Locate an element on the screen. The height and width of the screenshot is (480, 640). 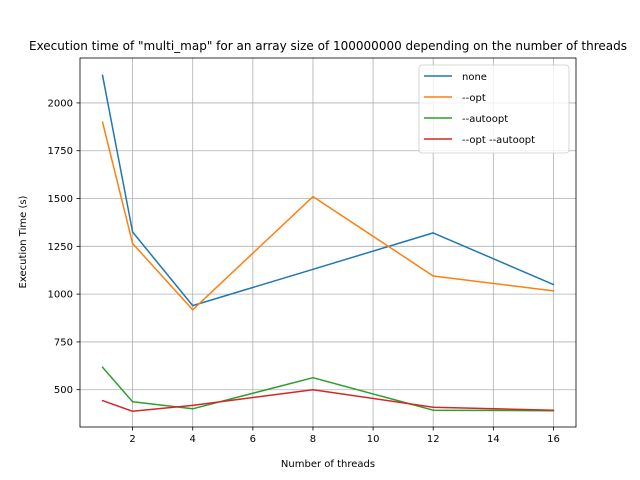
y-tick-label: 1250 is located at coordinates (60, 247).